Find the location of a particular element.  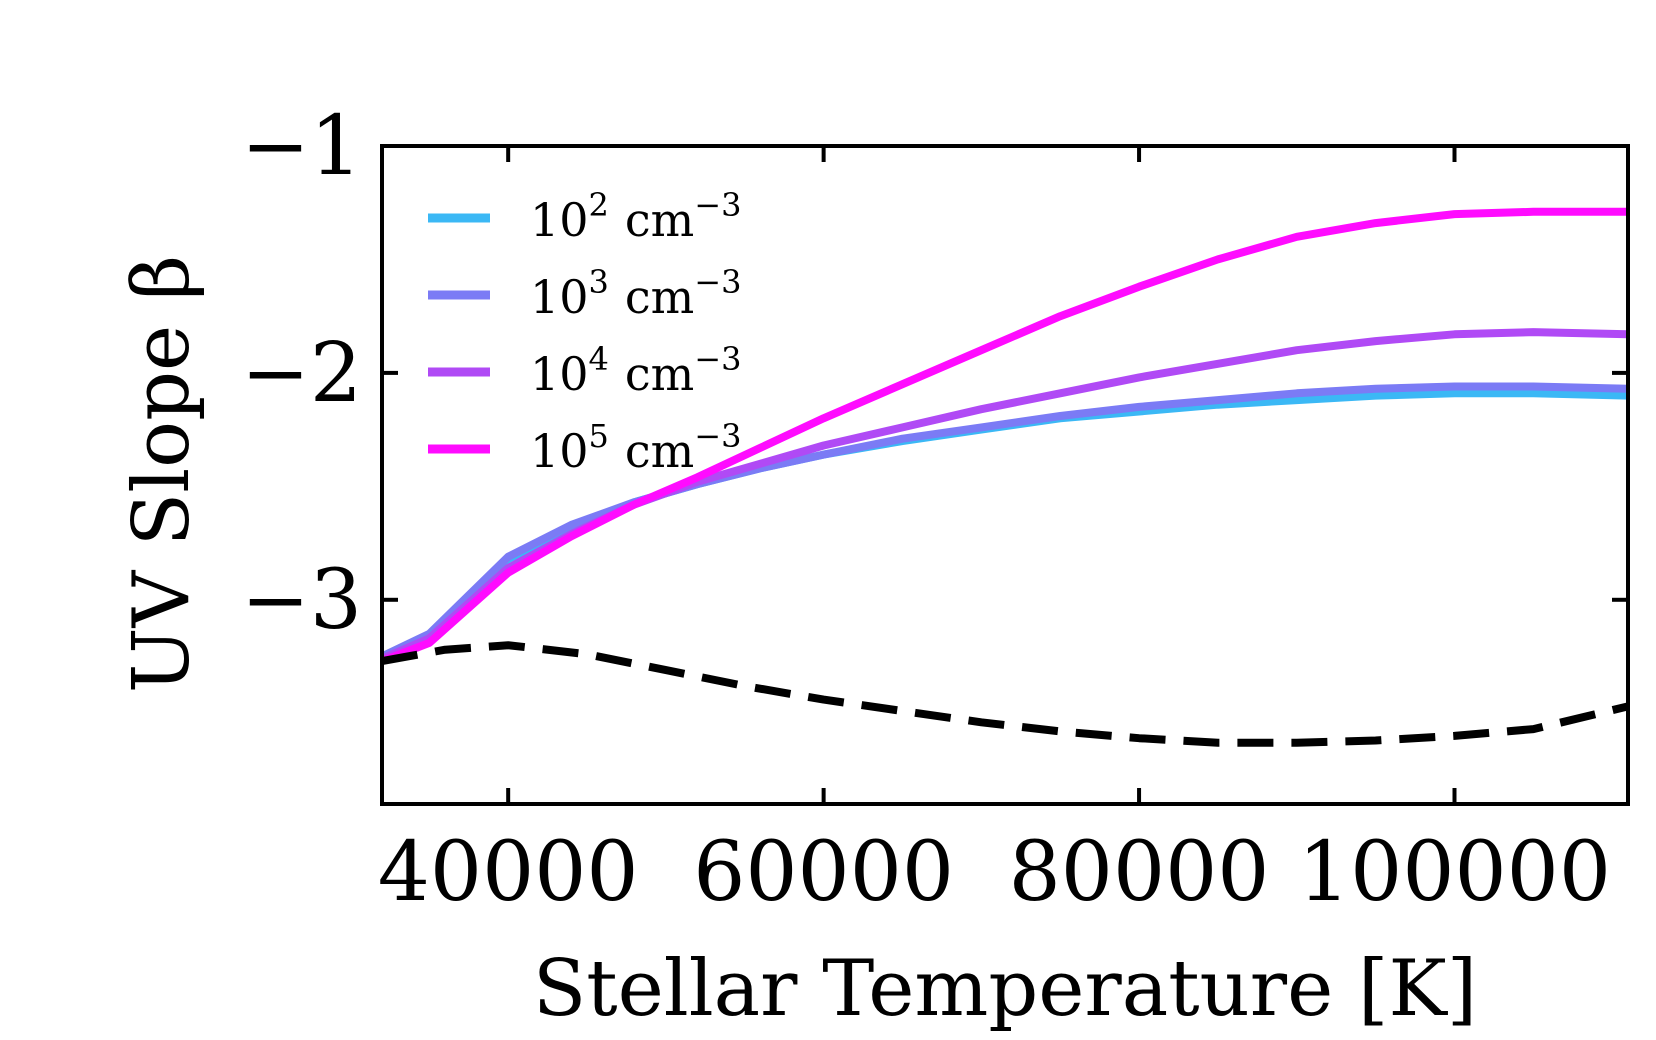

y-tick-label: −3 is located at coordinates (301, 600).